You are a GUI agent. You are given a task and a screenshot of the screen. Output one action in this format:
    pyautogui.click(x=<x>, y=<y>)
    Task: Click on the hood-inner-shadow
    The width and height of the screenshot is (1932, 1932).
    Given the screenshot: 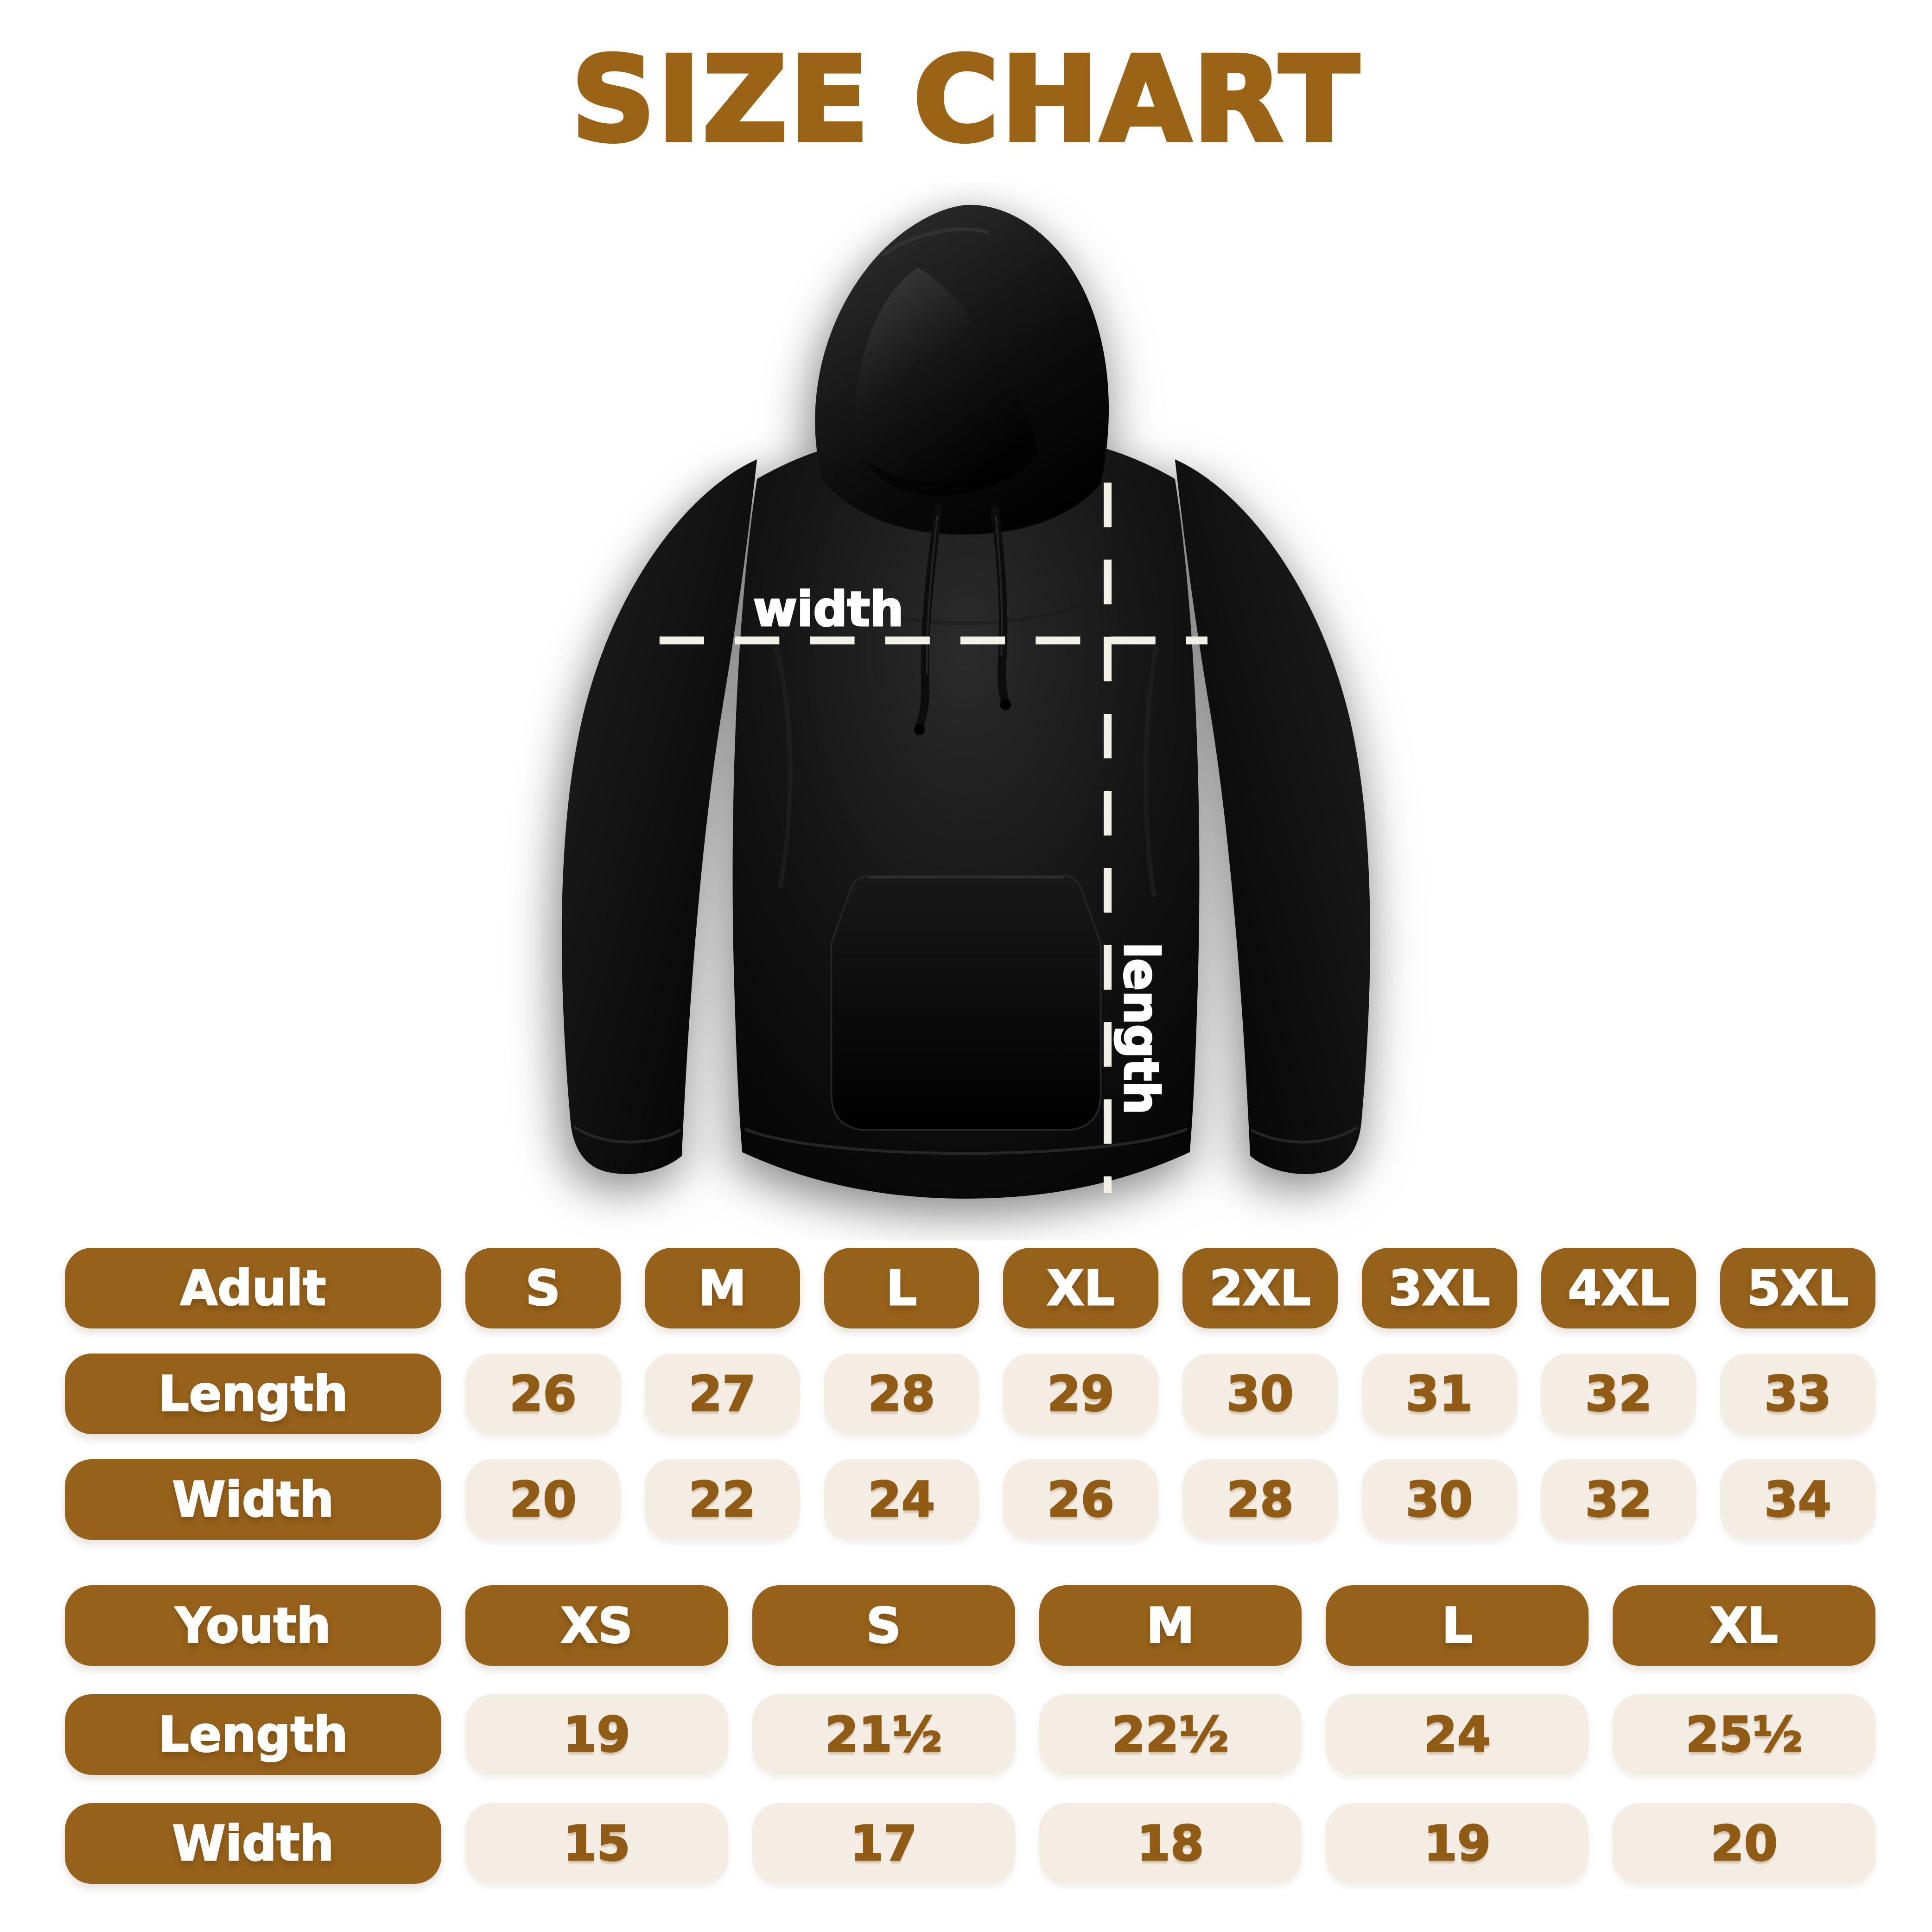 What is the action you would take?
    pyautogui.click(x=951, y=476)
    